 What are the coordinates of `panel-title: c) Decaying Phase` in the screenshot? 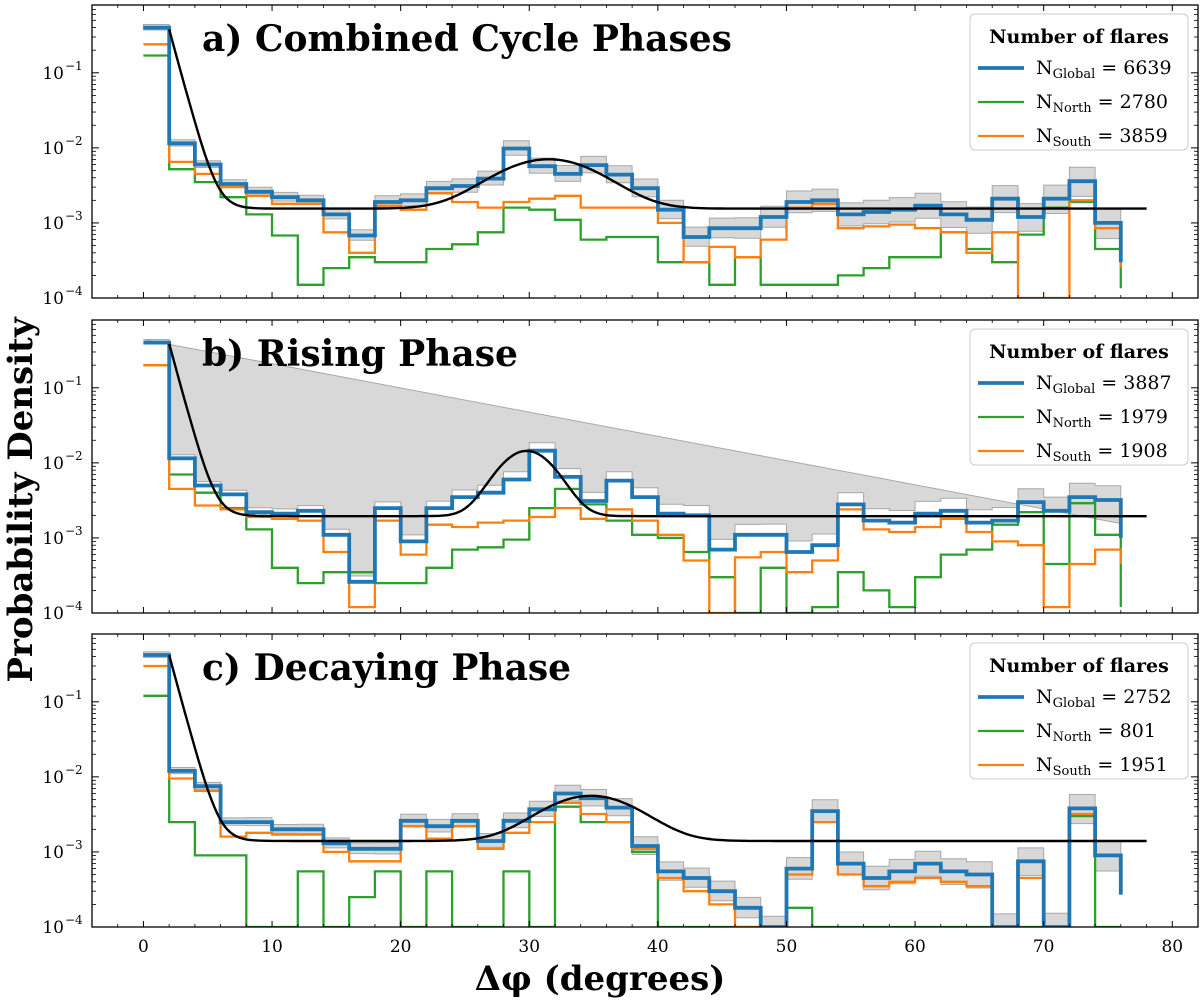 It's located at (386, 668).